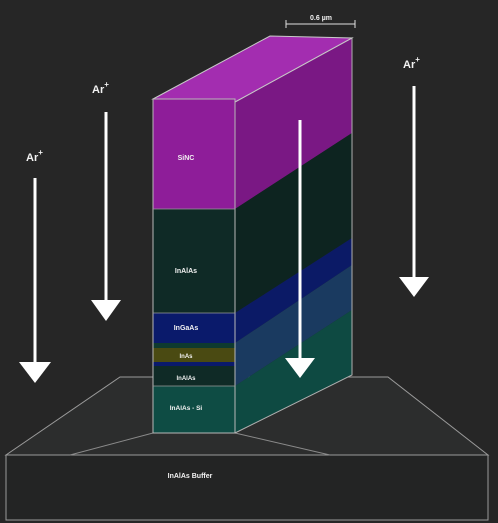  I want to click on pillar-front-outline, so click(194, 266).